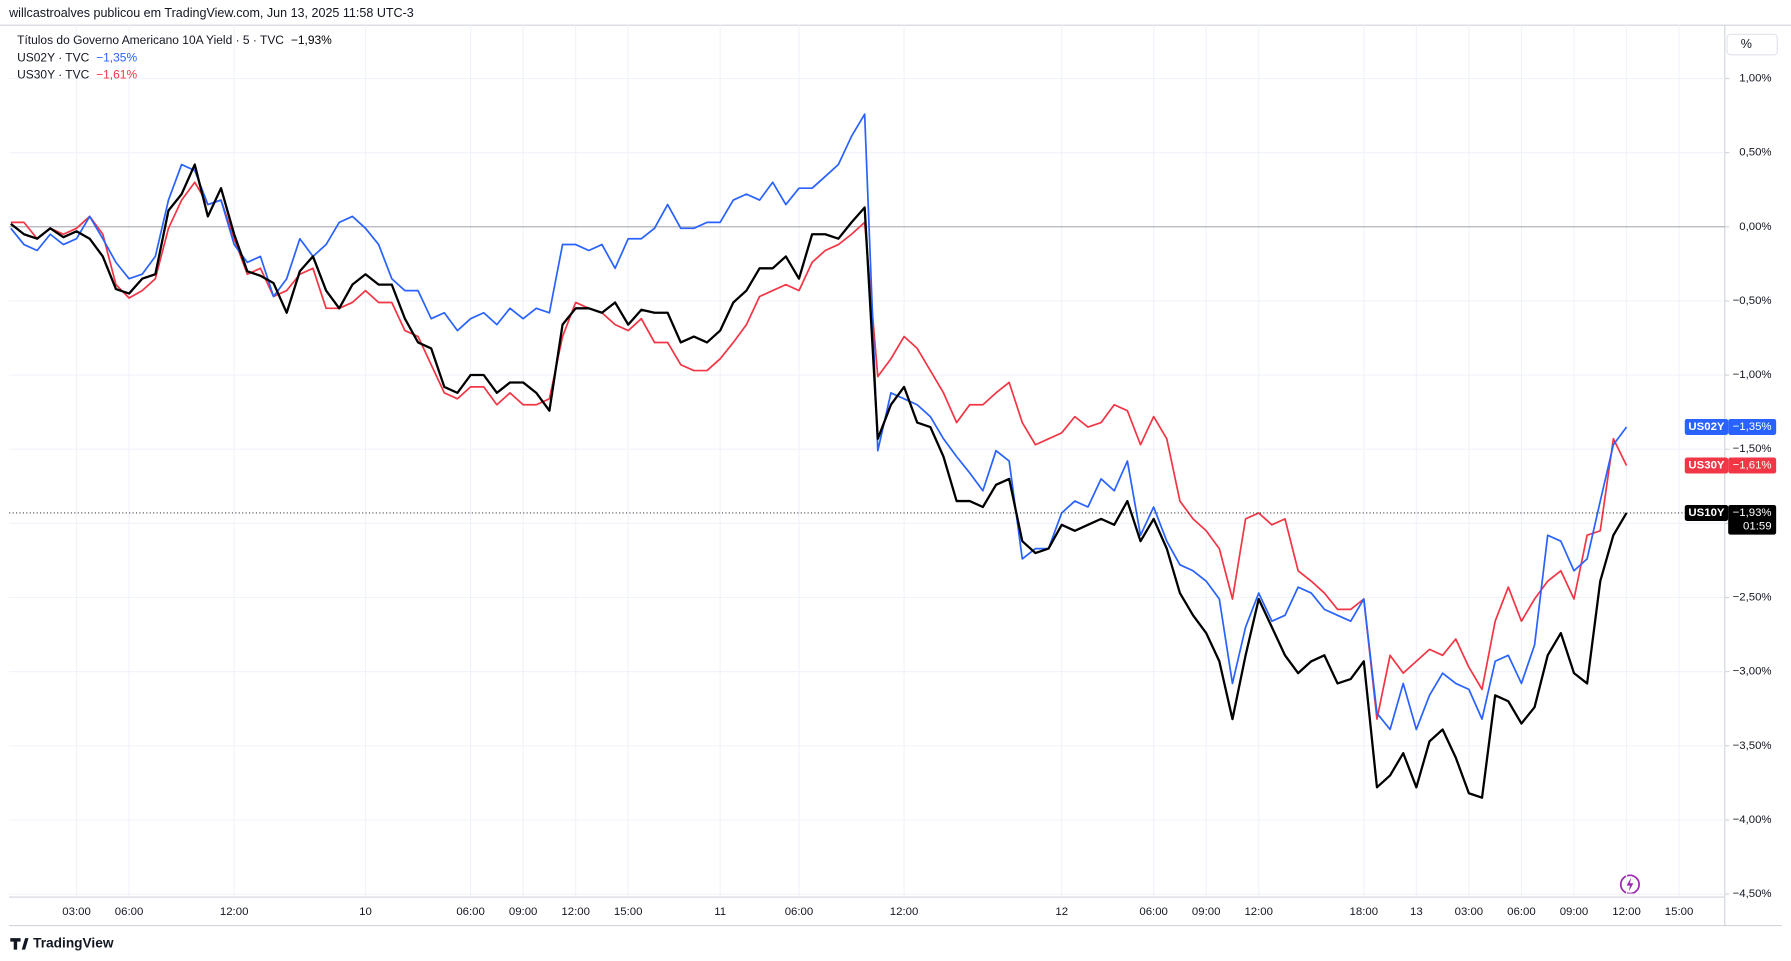  Describe the element at coordinates (116, 57) in the screenshot. I see `legend-change: −1,35%` at that location.